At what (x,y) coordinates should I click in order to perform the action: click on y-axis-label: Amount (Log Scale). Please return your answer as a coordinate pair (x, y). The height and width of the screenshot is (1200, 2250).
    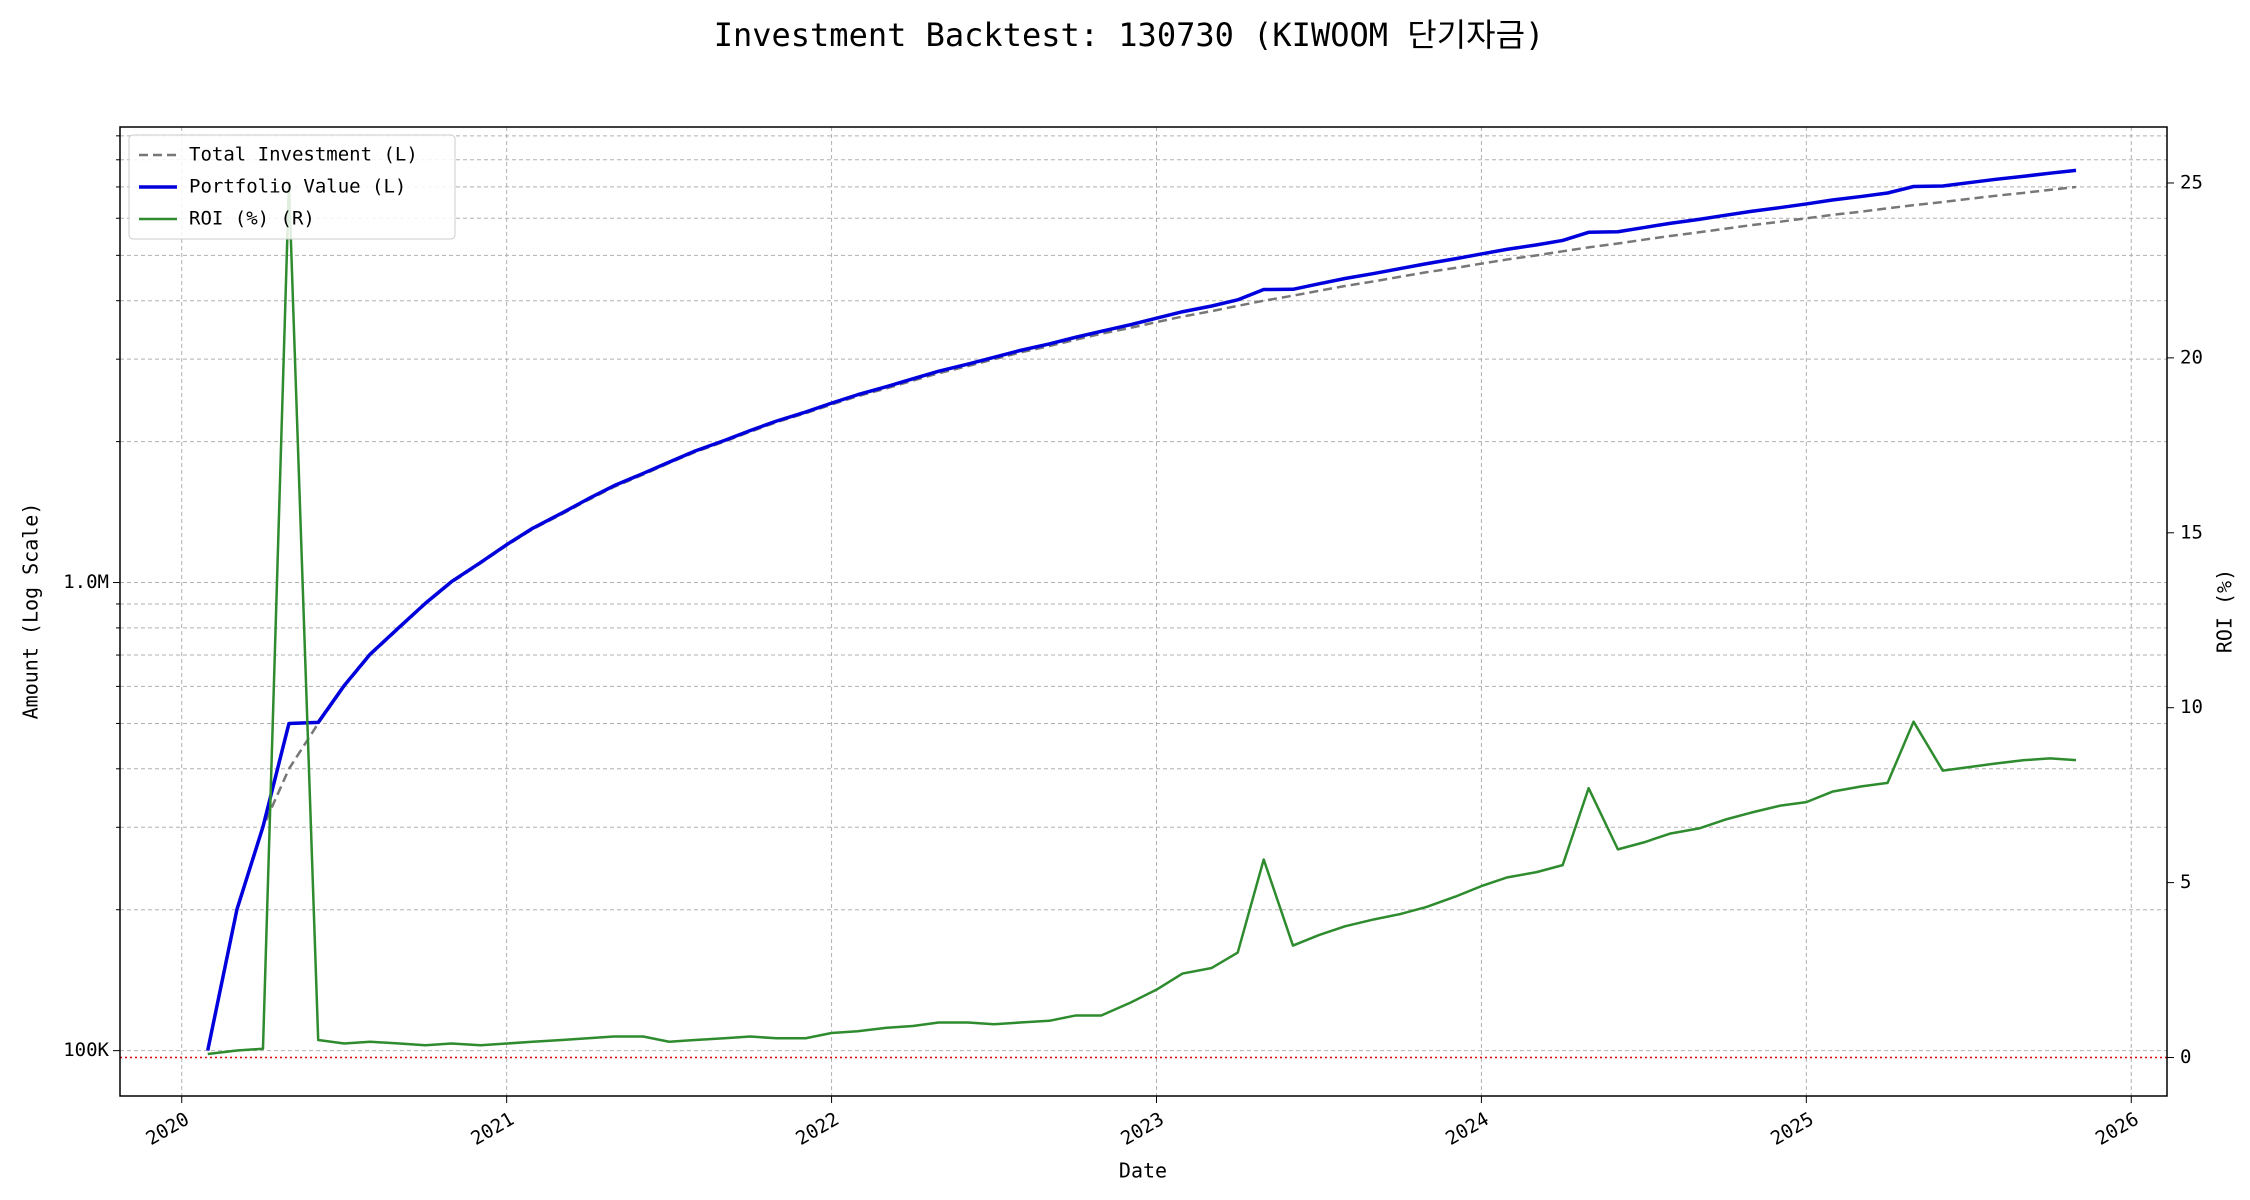
    Looking at the image, I should click on (31, 611).